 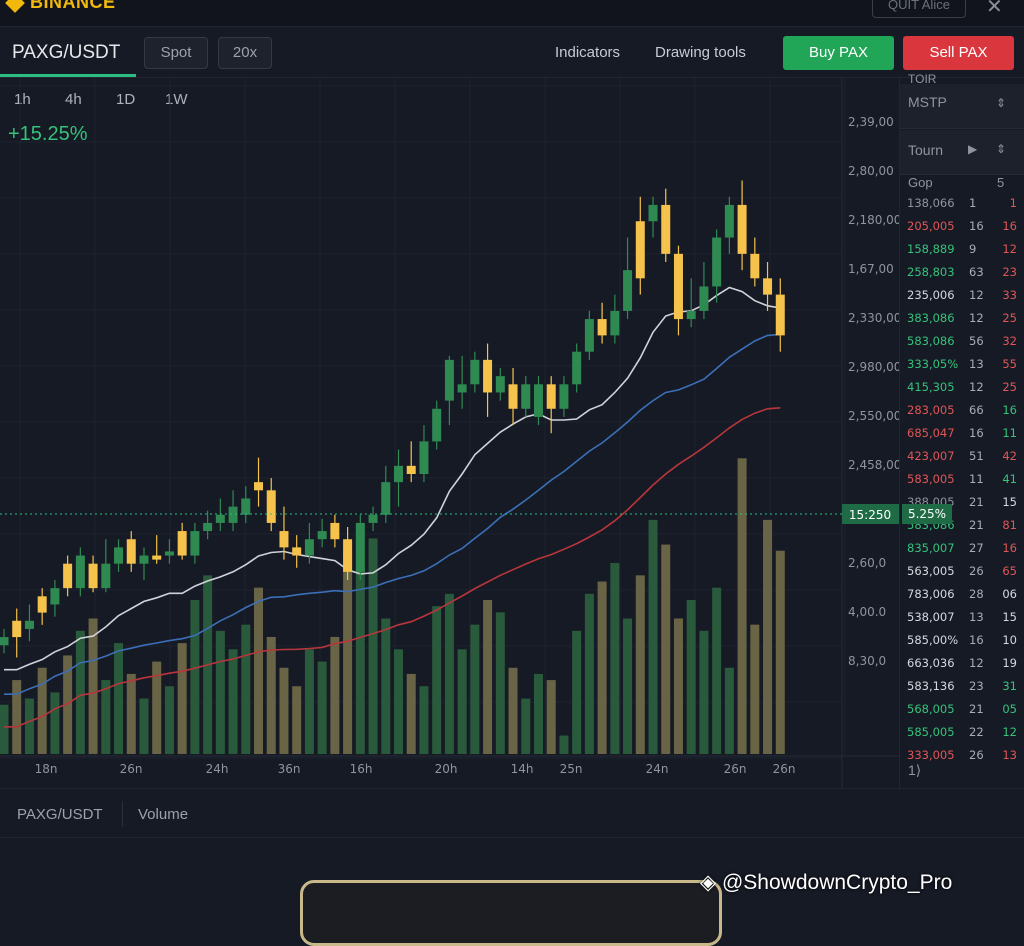 What do you see at coordinates (588, 52) in the screenshot?
I see `indicators-button: Indicators` at bounding box center [588, 52].